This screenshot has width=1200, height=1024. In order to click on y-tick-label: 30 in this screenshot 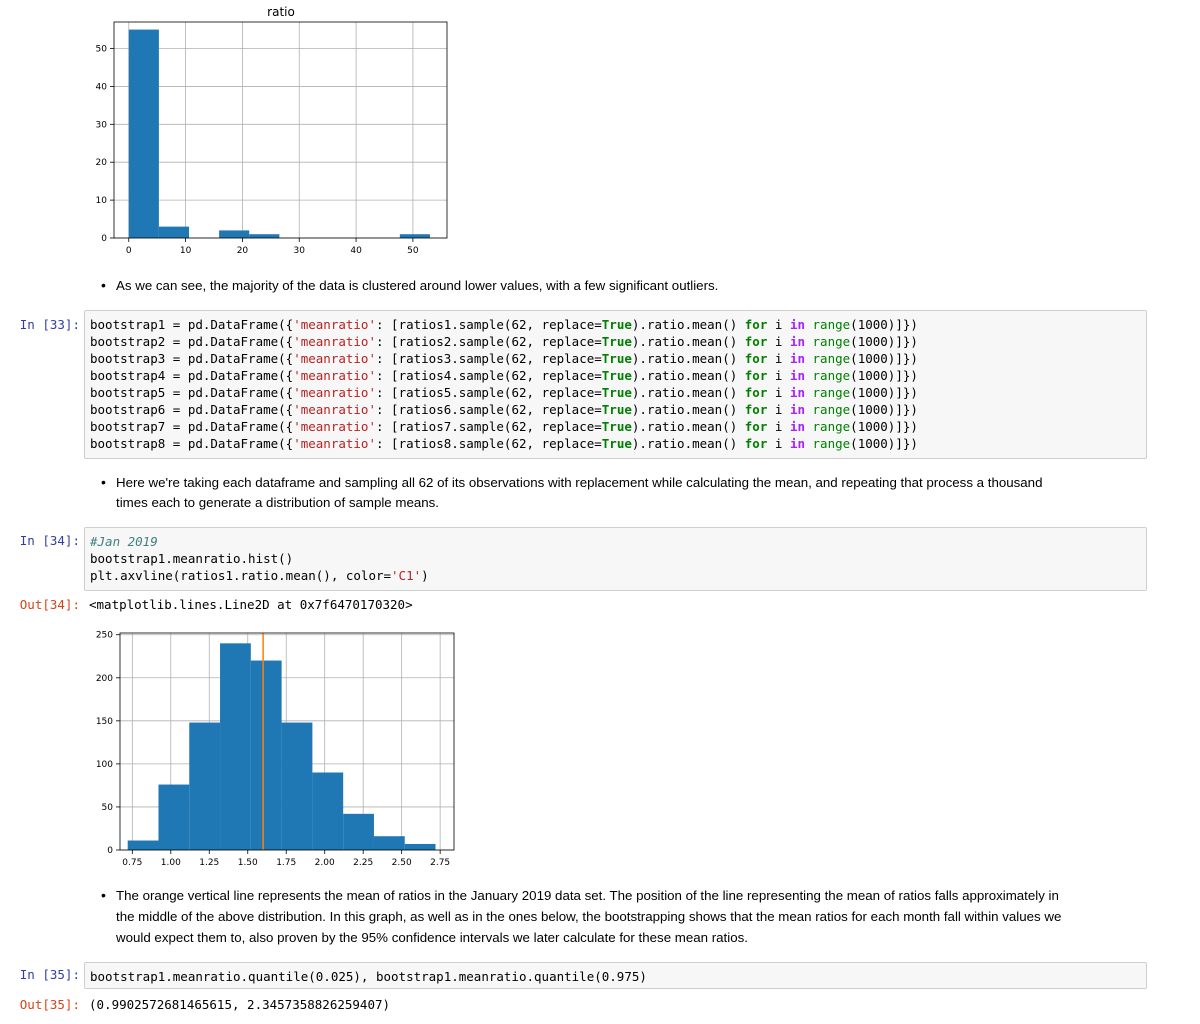, I will do `click(102, 125)`.